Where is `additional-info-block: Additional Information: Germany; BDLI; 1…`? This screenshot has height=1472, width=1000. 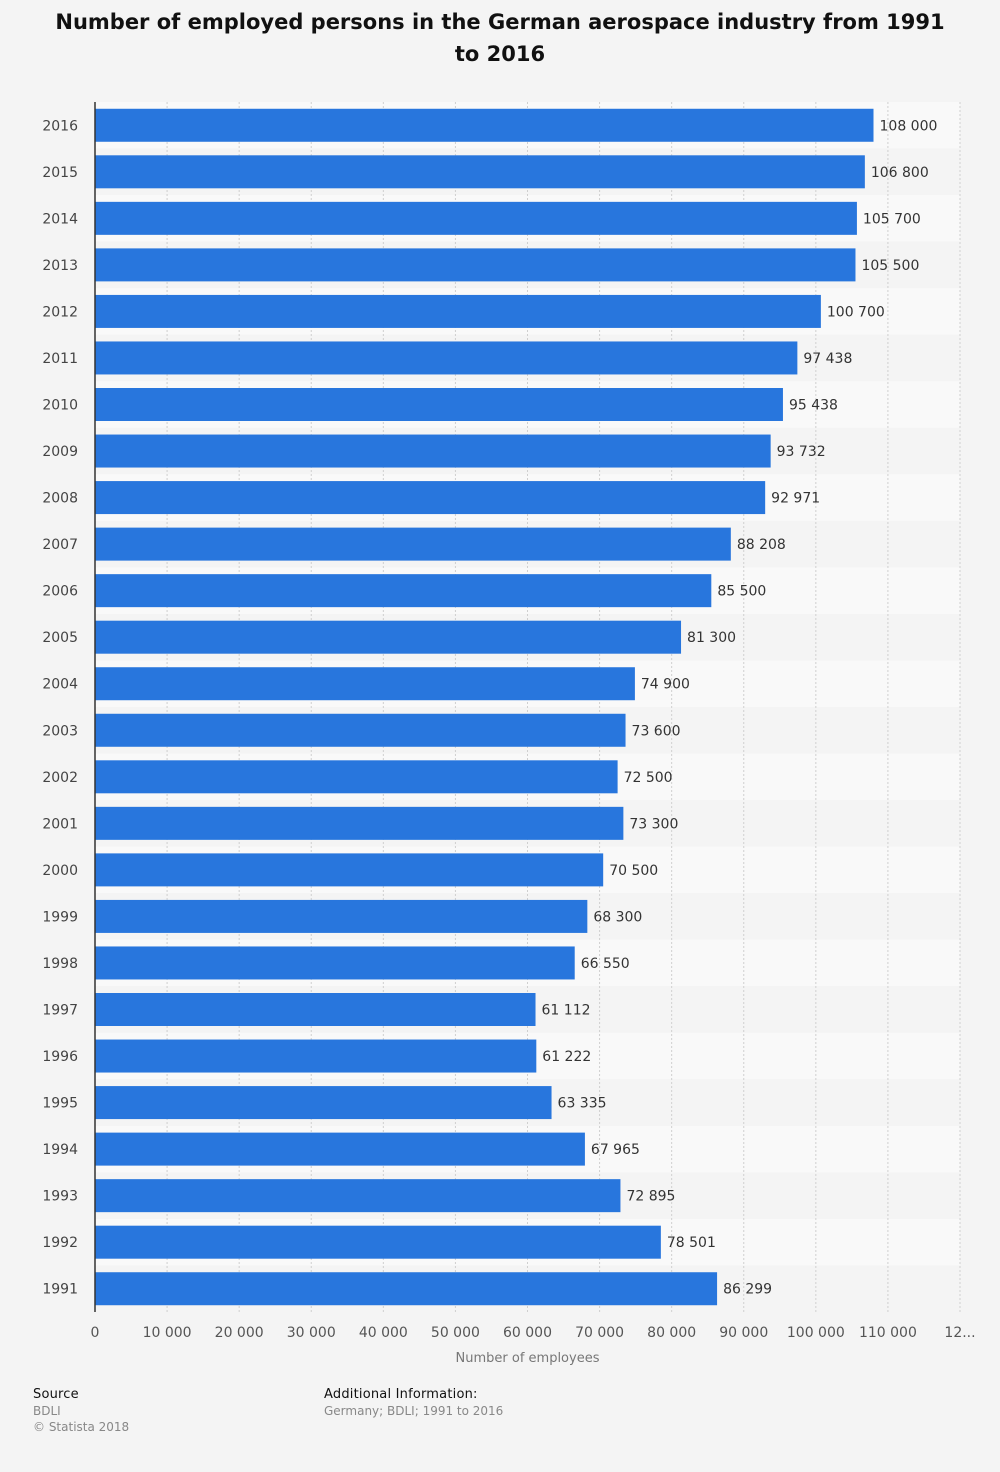 additional-info-block: Additional Information: Germany; BDLI; 1… is located at coordinates (413, 1403).